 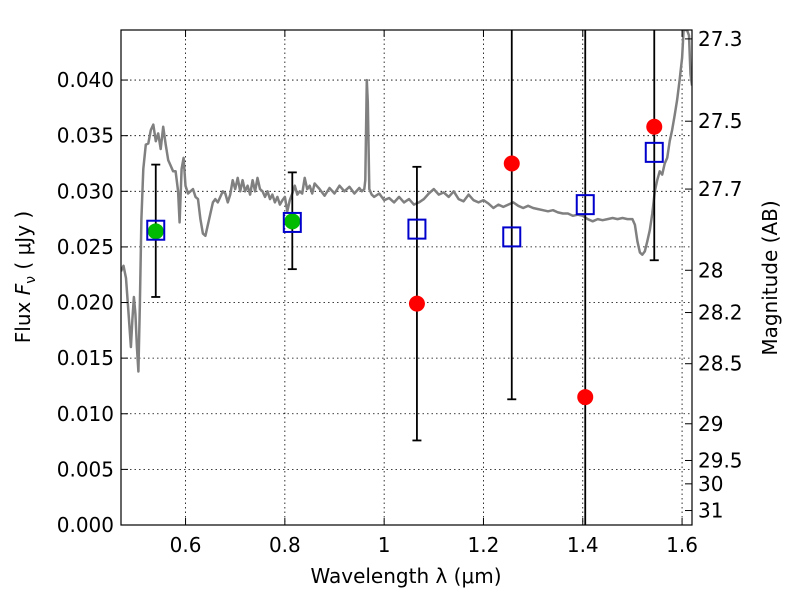 I want to click on y-tick-label: 0.025, so click(x=85, y=247).